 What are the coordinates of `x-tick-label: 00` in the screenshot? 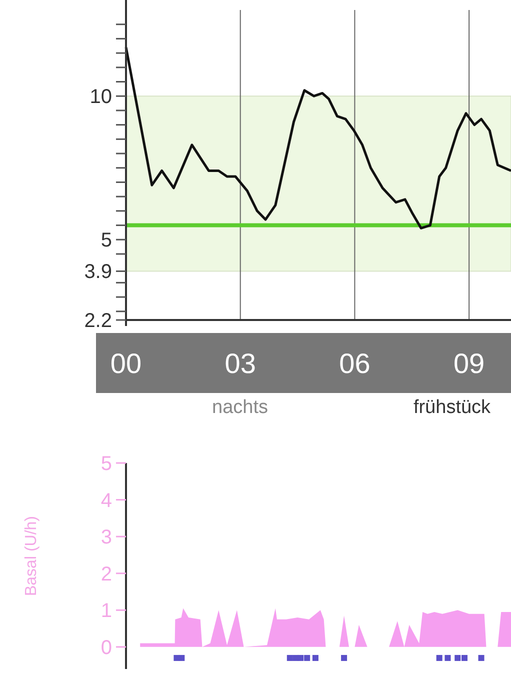 It's located at (126, 363).